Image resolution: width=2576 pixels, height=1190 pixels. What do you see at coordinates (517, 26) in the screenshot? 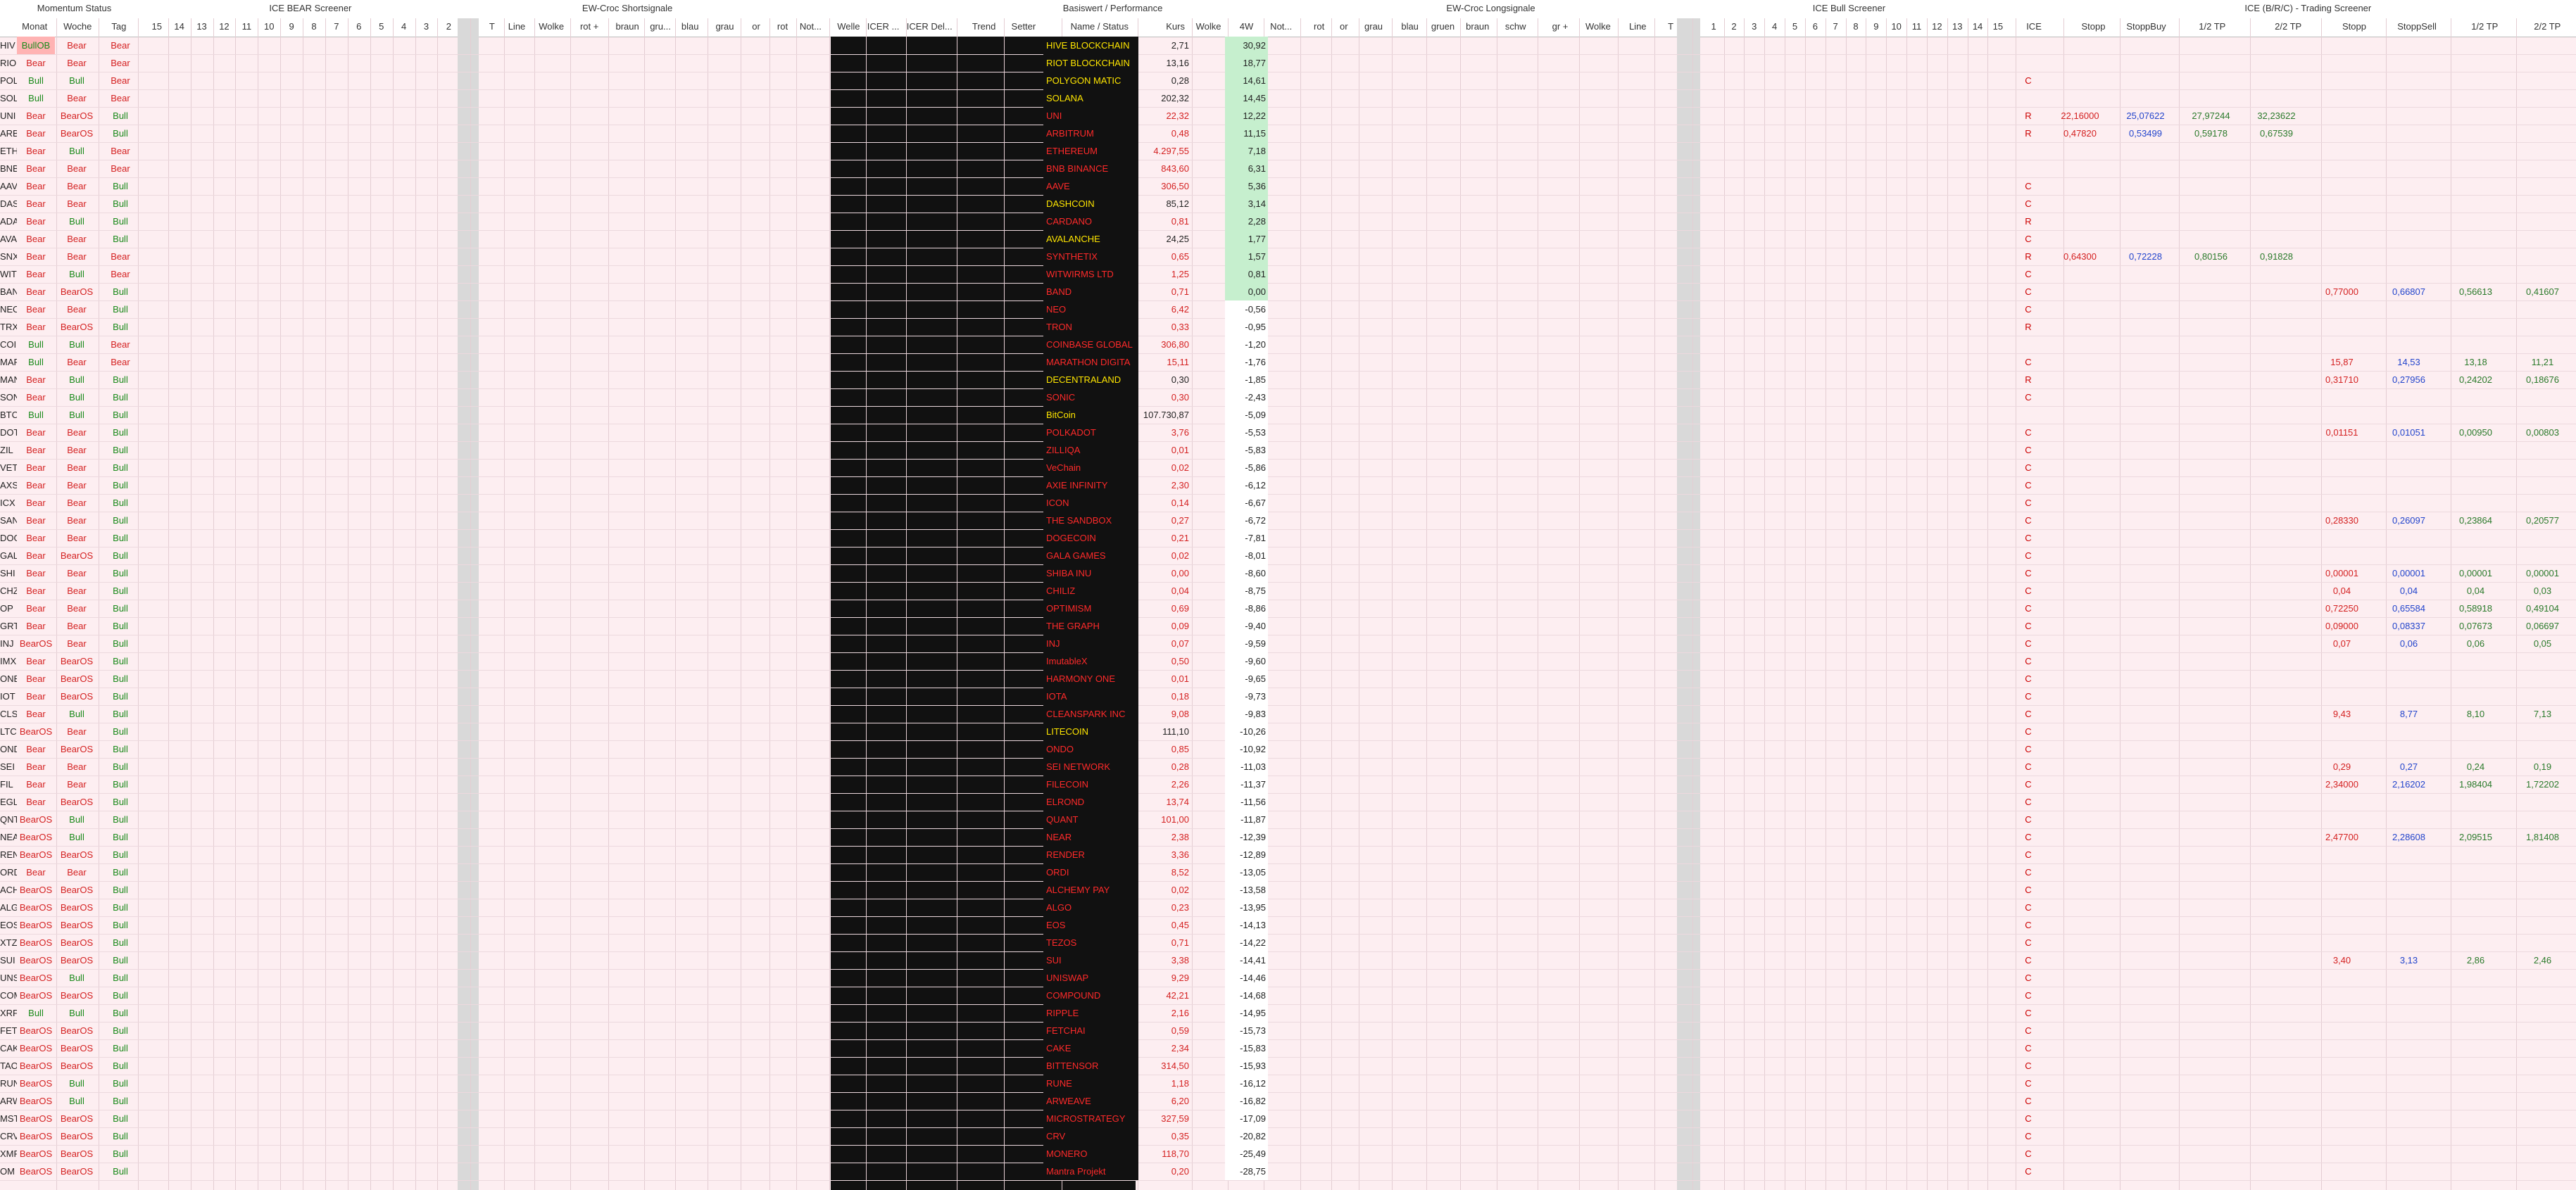
I see `column-header: Line` at bounding box center [517, 26].